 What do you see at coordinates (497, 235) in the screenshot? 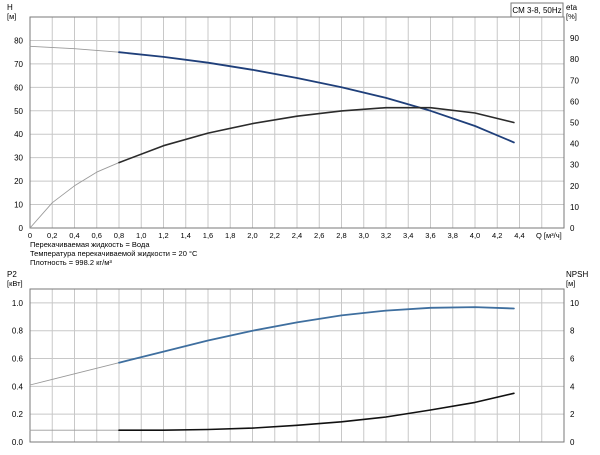
I see `x-tick-label: 4,2` at bounding box center [497, 235].